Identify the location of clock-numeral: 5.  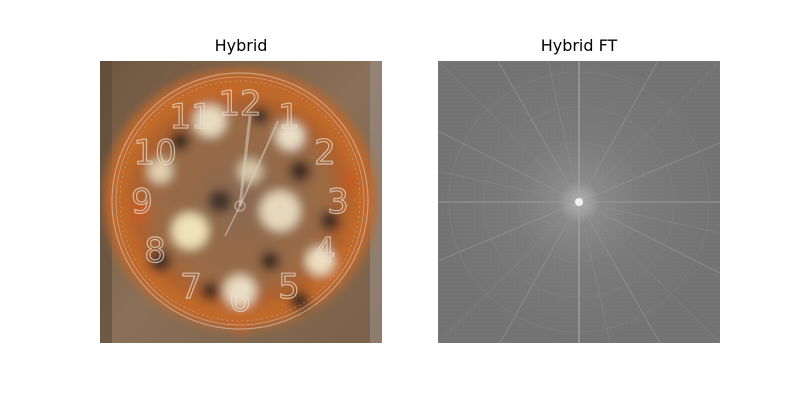
(289, 287).